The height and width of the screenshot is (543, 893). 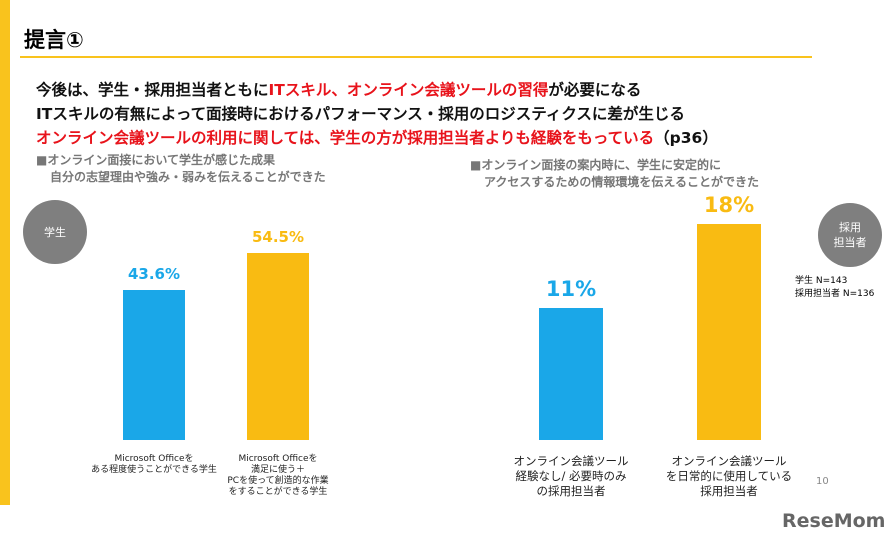 I want to click on message-segment: オンライン会議ツールの利用に関しては、学生の方が採用担当者よりも経験をもっている, so click(x=345, y=138).